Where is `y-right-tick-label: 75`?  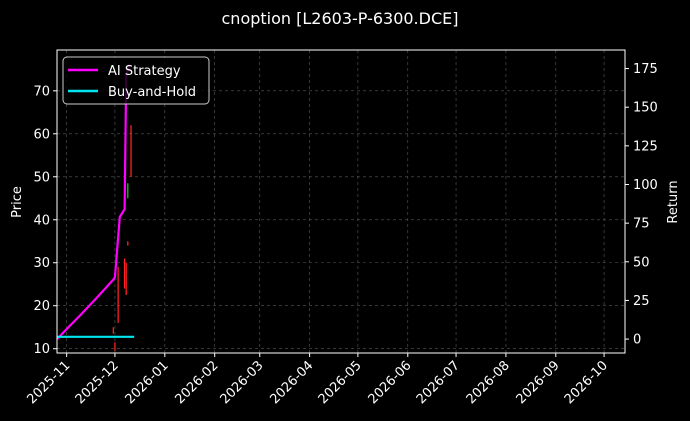
y-right-tick-label: 75 is located at coordinates (641, 224).